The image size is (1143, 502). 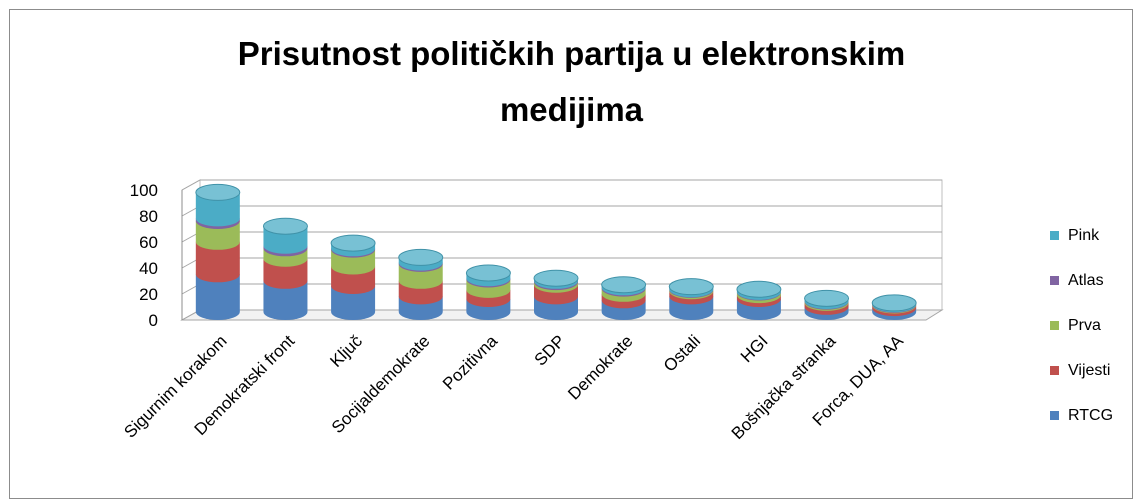 What do you see at coordinates (1084, 235) in the screenshot?
I see `legend-label: Pink` at bounding box center [1084, 235].